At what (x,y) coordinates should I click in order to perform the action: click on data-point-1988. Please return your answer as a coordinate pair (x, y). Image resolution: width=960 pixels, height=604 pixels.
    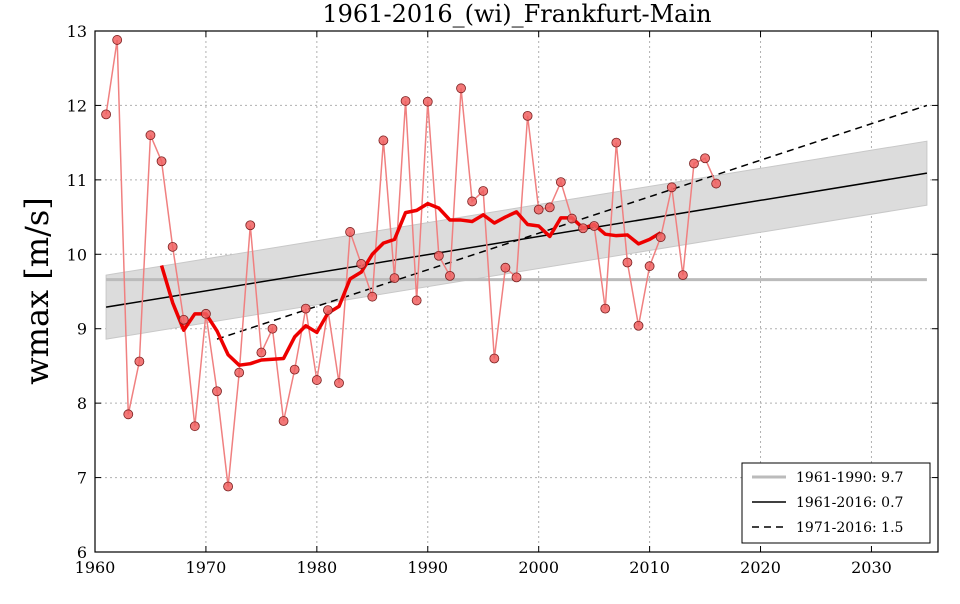
    Looking at the image, I should click on (405, 101).